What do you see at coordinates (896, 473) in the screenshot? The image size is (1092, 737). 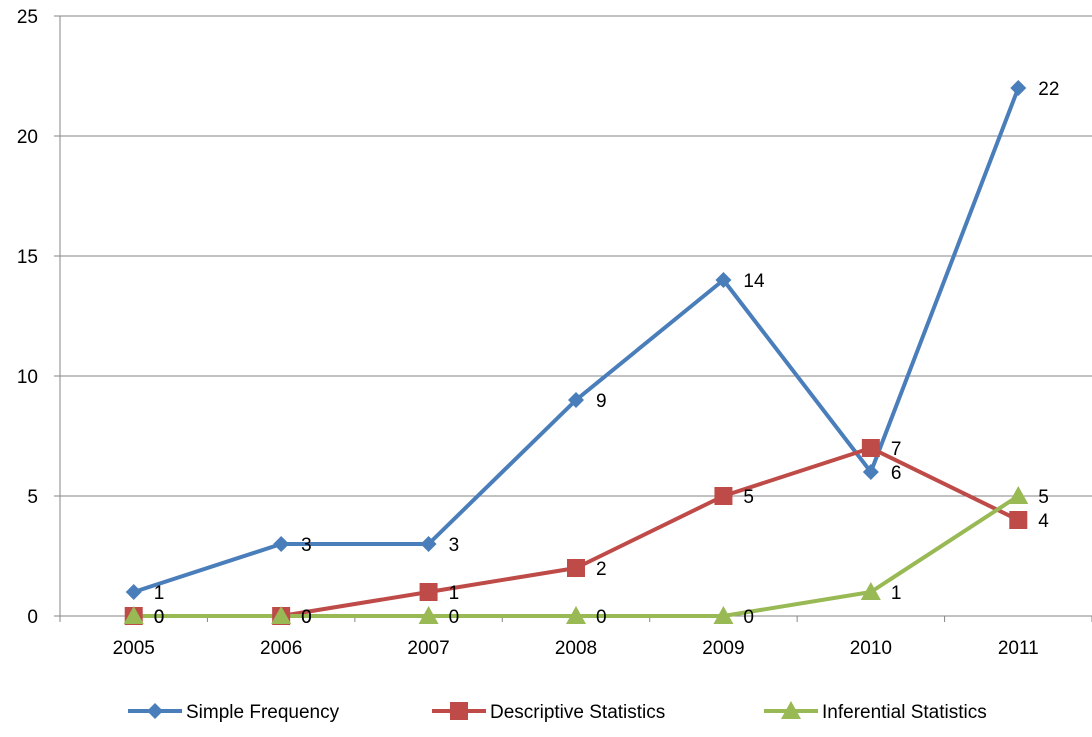 I see `data-label-simple-frequency-2010: 6` at bounding box center [896, 473].